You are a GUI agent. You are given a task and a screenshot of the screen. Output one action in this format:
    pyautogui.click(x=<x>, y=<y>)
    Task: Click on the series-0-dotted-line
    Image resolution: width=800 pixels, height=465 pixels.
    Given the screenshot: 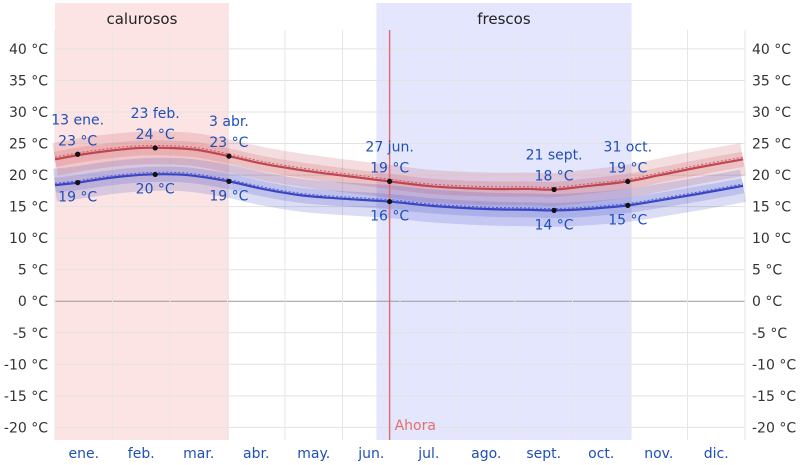 What is the action you would take?
    pyautogui.click(x=399, y=166)
    